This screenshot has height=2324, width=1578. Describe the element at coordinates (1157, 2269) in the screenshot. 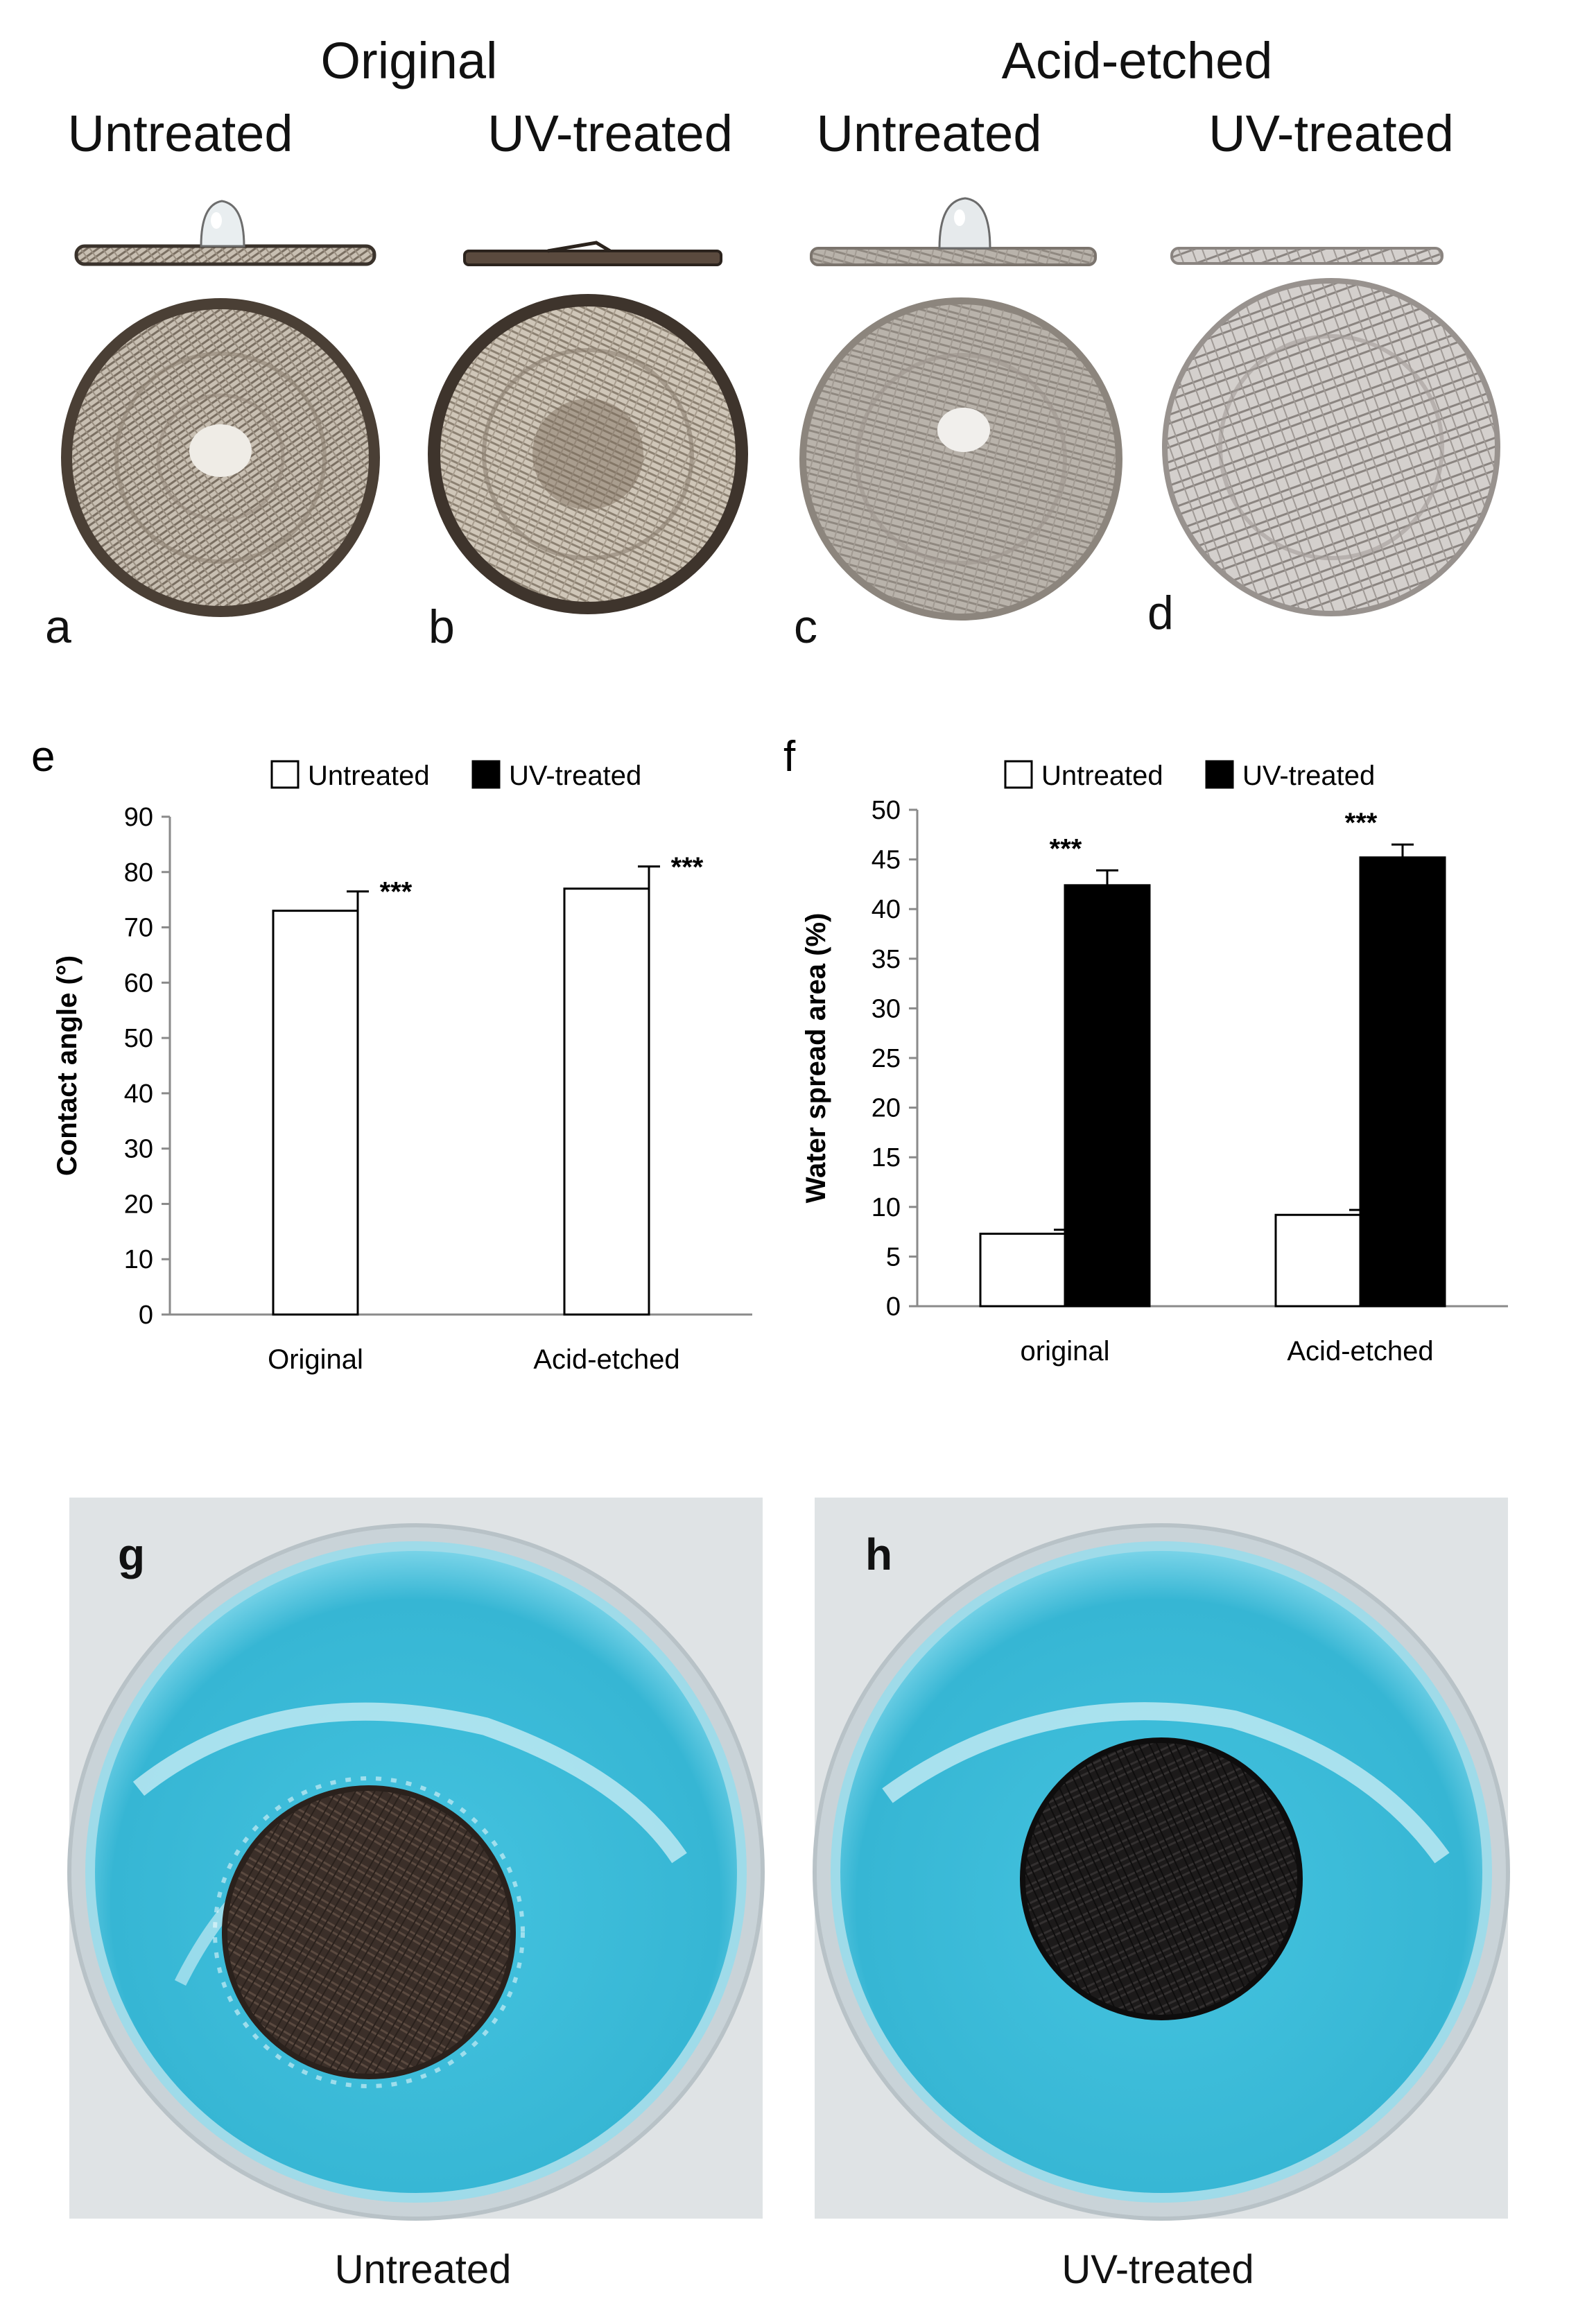

I see `caption-uv-treated: UV-treated` at that location.